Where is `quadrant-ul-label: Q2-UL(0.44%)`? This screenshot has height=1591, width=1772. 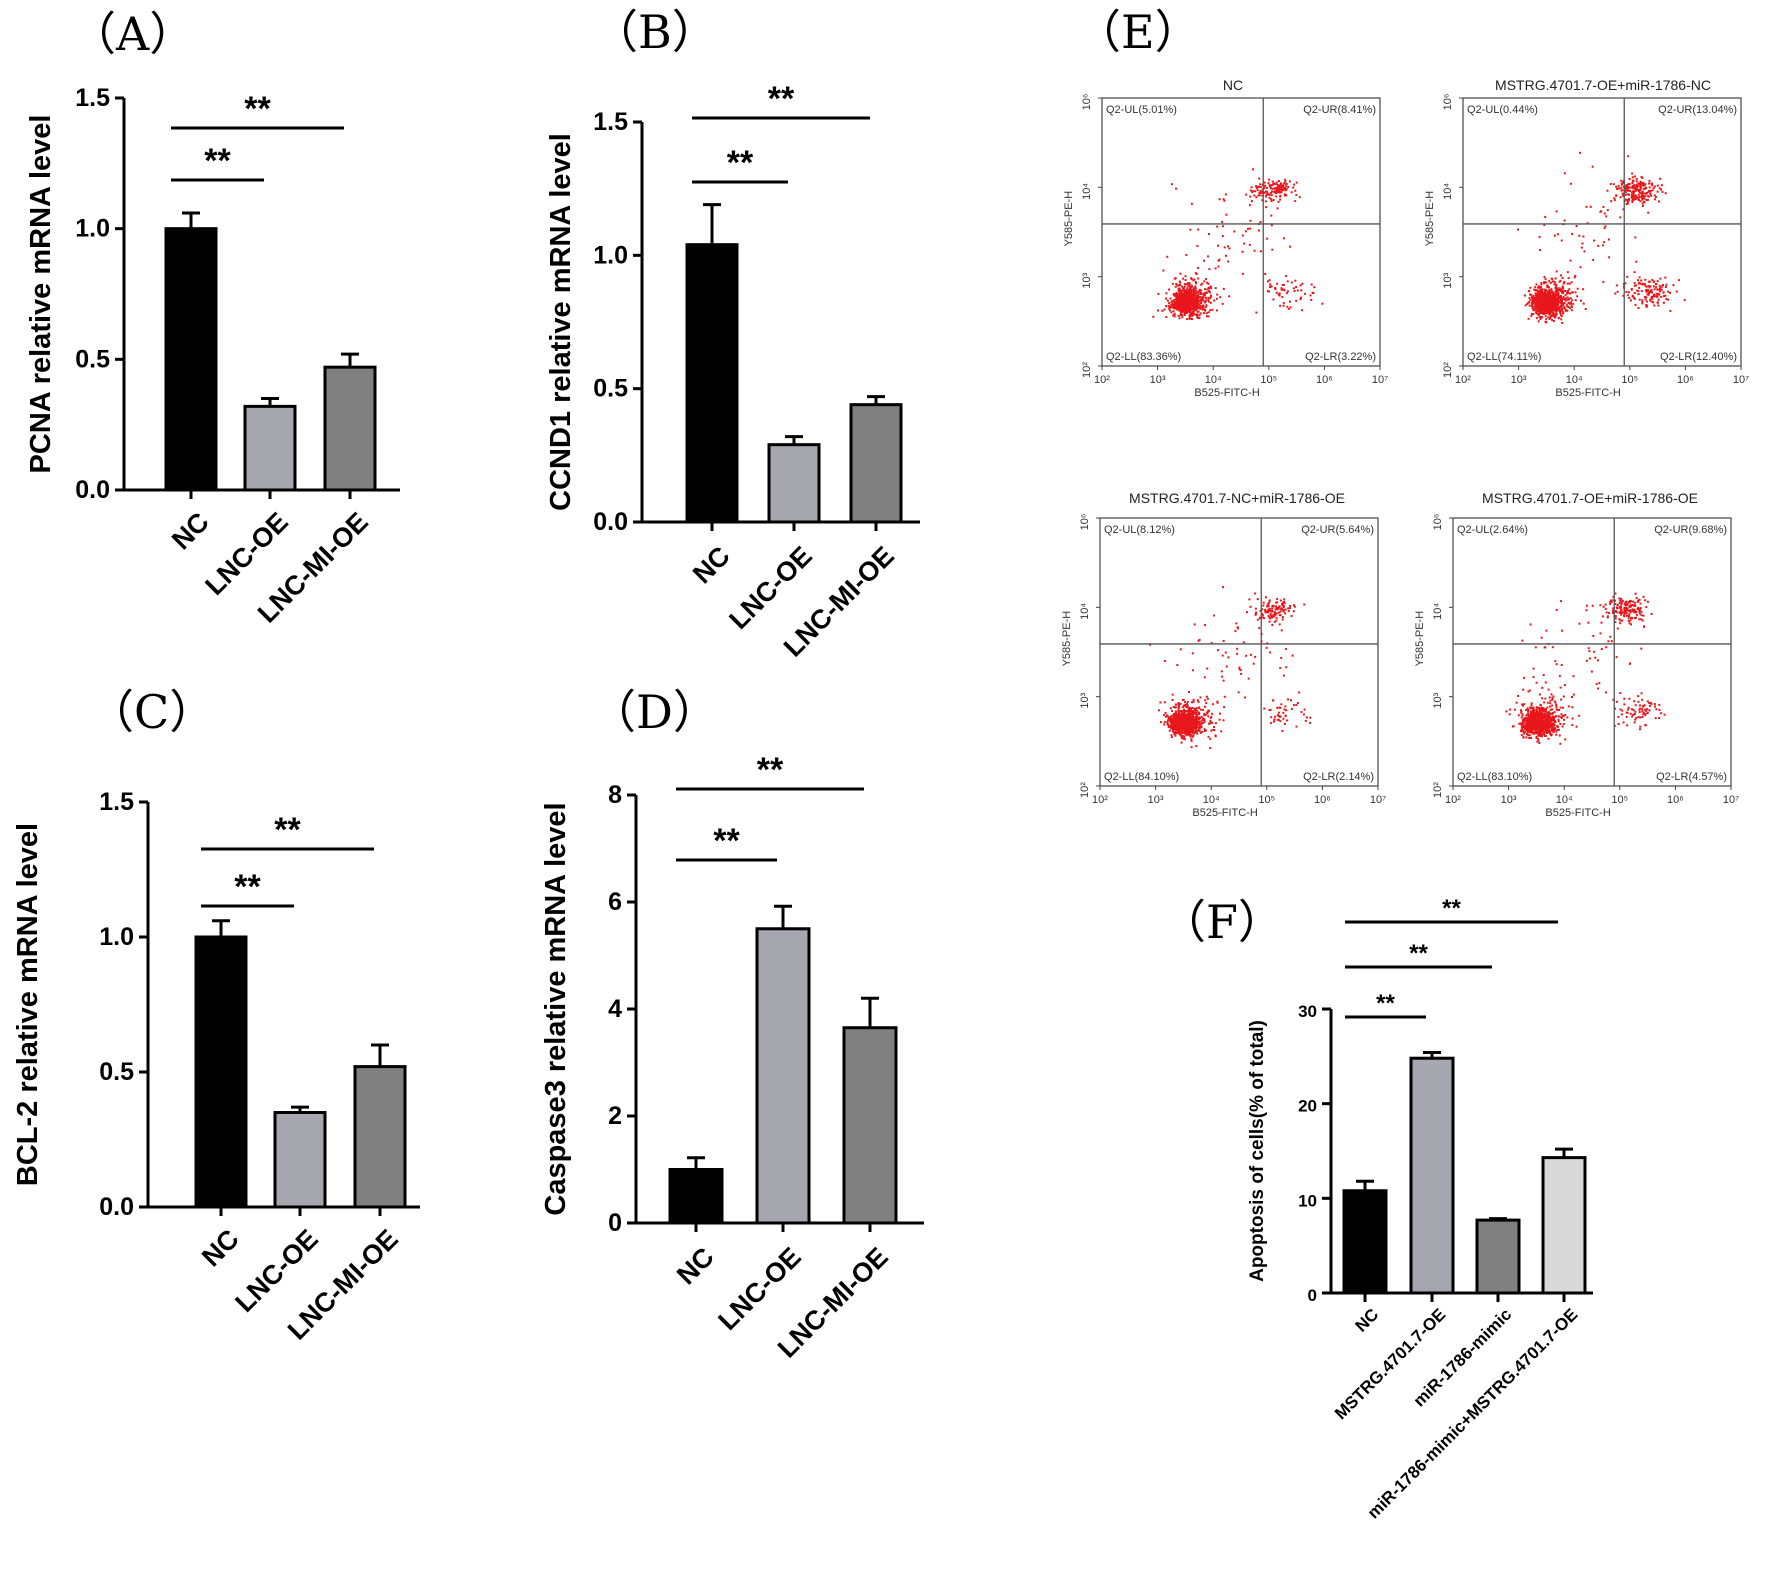
quadrant-ul-label: Q2-UL(0.44%) is located at coordinates (1502, 110).